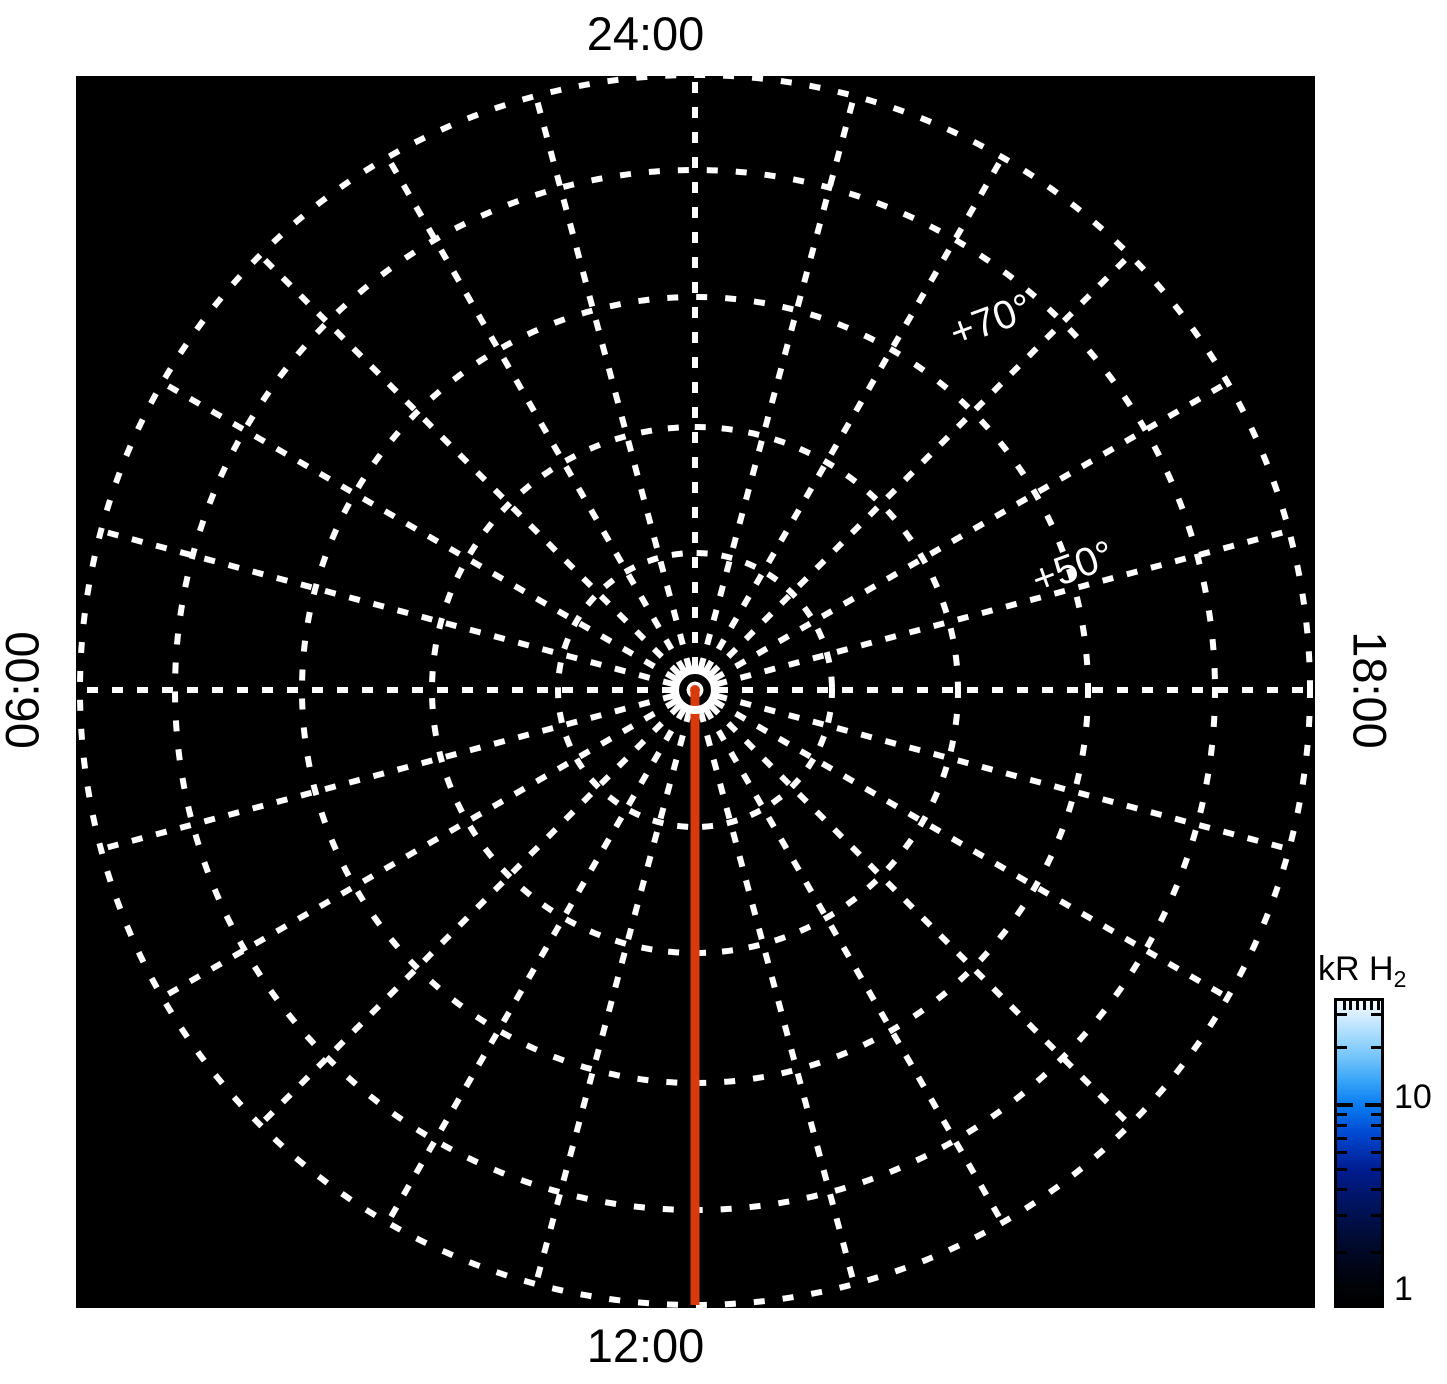 This screenshot has height=1384, width=1447. Describe the element at coordinates (723, 33) in the screenshot. I see `mlt-label-top: 24:00` at that location.